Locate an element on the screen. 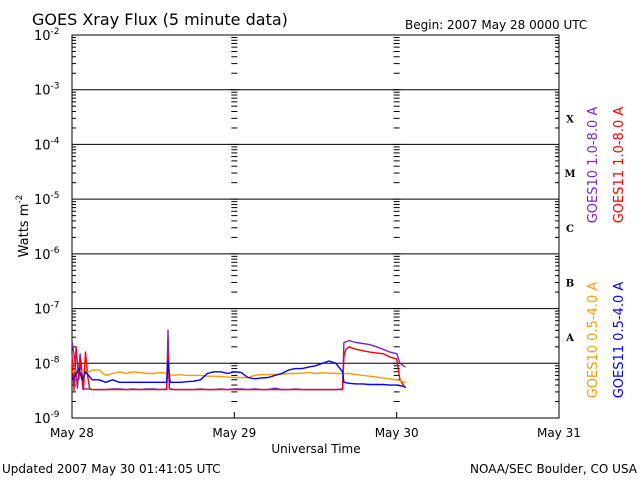 The image size is (640, 480). legend-entry: GOES11 0.5-4.0 A is located at coordinates (619, 340).